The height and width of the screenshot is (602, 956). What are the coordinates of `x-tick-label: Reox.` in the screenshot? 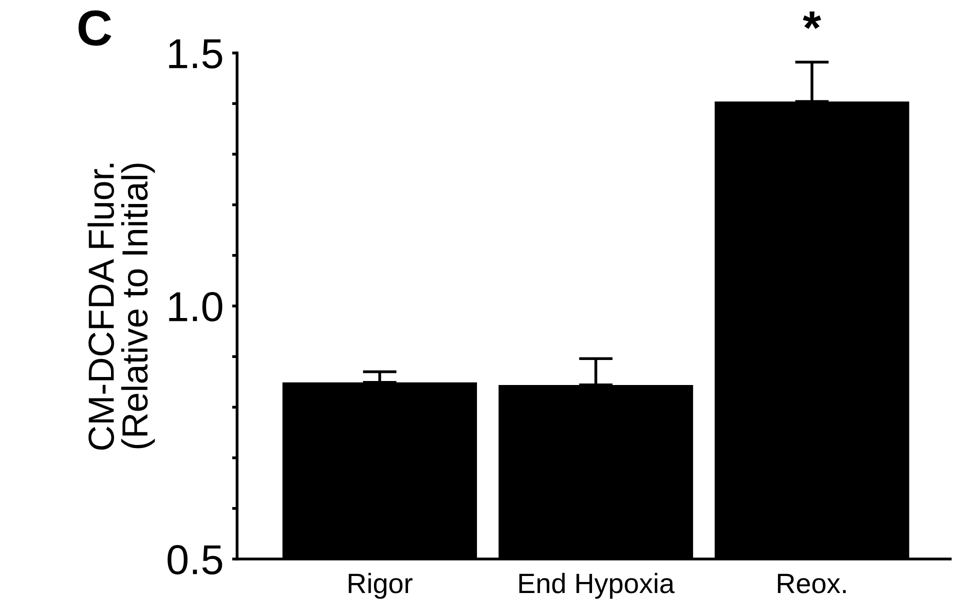 It's located at (812, 584).